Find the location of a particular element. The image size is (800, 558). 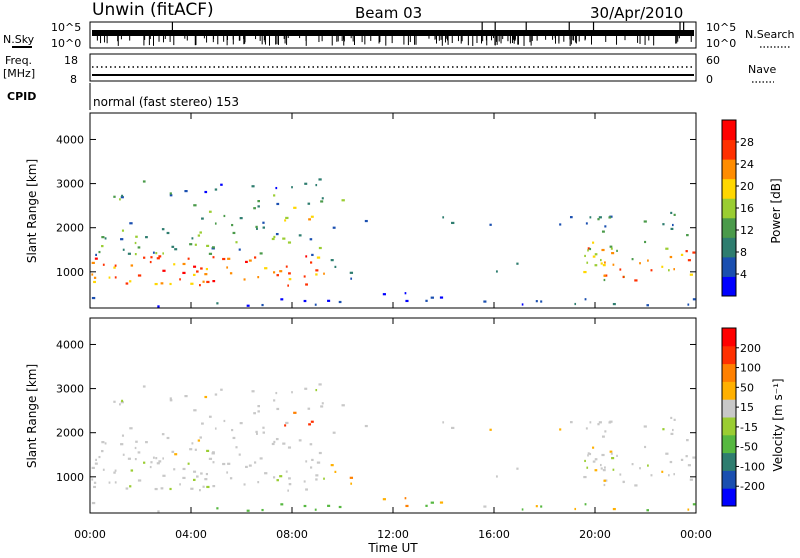

freq-label-1: Freq. is located at coordinates (18, 60).